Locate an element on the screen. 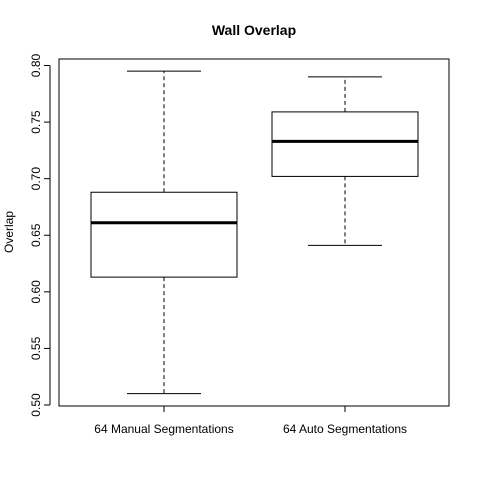  y-tick-label: 0.75 is located at coordinates (36, 122).